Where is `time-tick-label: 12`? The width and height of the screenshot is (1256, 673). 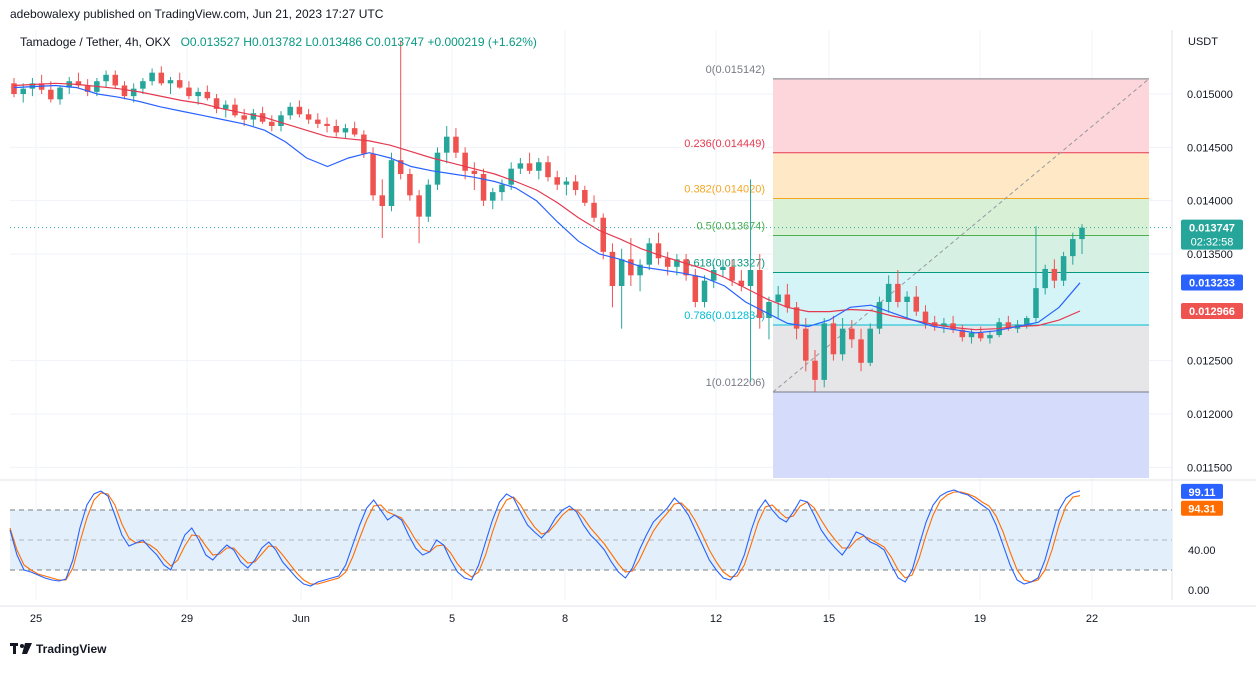 time-tick-label: 12 is located at coordinates (716, 619).